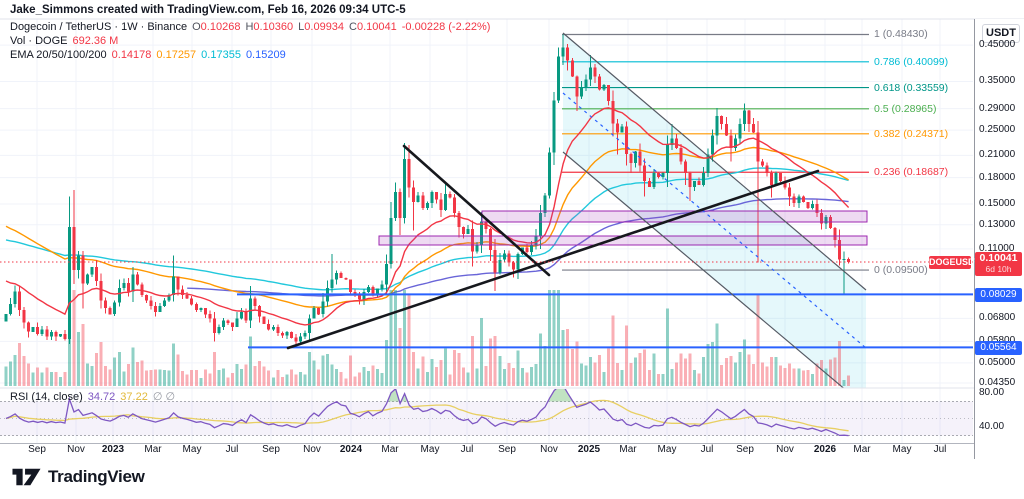 This screenshot has height=499, width=1024. Describe the element at coordinates (113, 449) in the screenshot. I see `time-tick-year: 2023` at that location.